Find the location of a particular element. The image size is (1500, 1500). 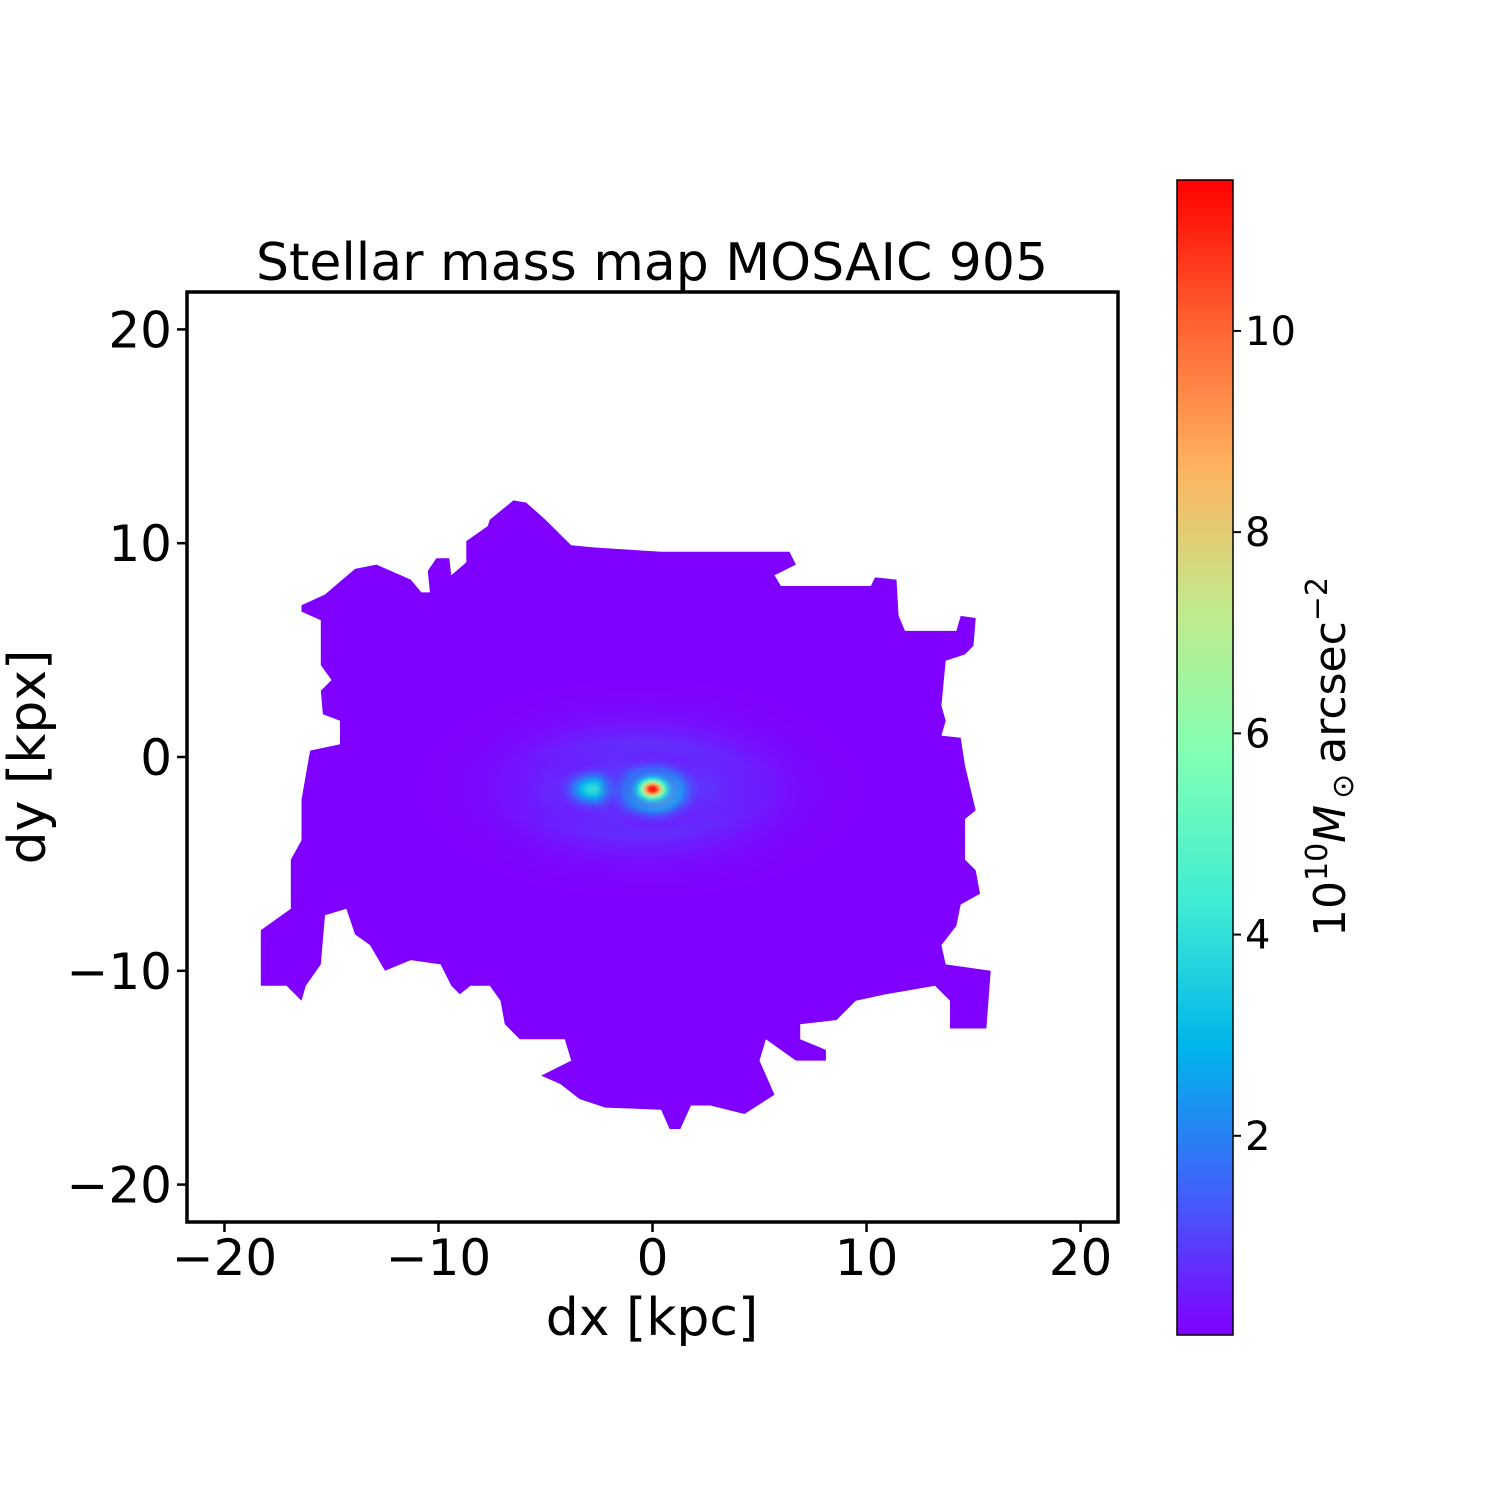

cb-label-unit: arcsec is located at coordinates (1330, 692).